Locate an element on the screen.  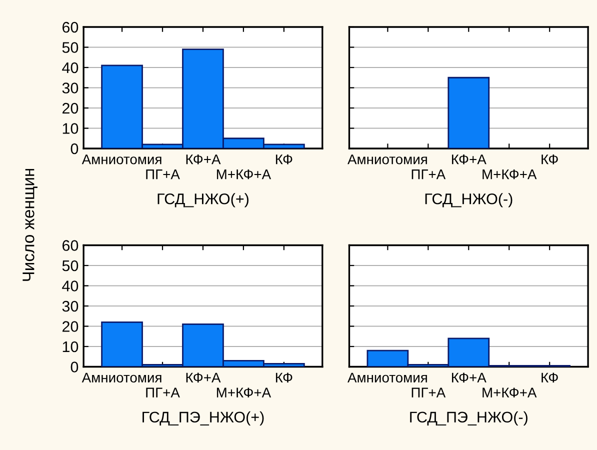
x-axis-title: ГСД_ПЭ_НЖО(-) is located at coordinates (469, 418).